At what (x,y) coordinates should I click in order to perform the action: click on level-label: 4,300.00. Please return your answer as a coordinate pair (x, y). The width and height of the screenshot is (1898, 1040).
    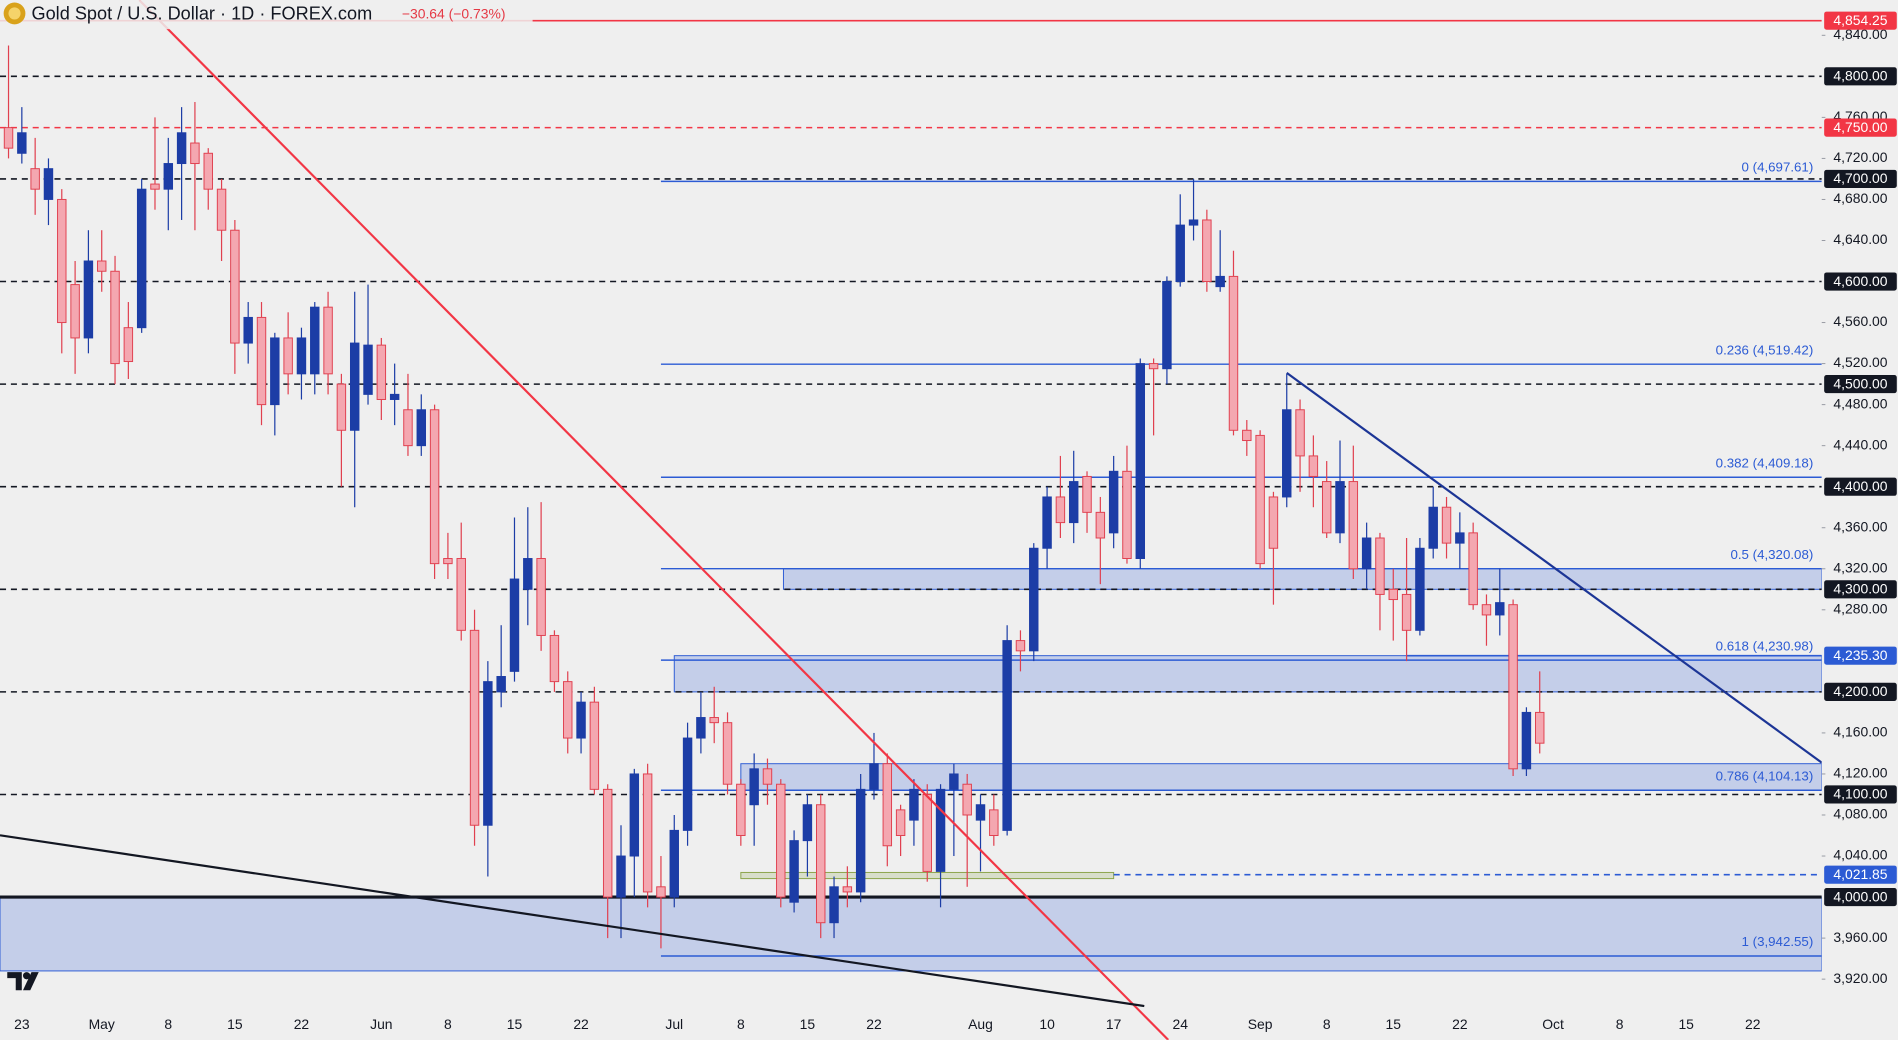
    Looking at the image, I should click on (1860, 589).